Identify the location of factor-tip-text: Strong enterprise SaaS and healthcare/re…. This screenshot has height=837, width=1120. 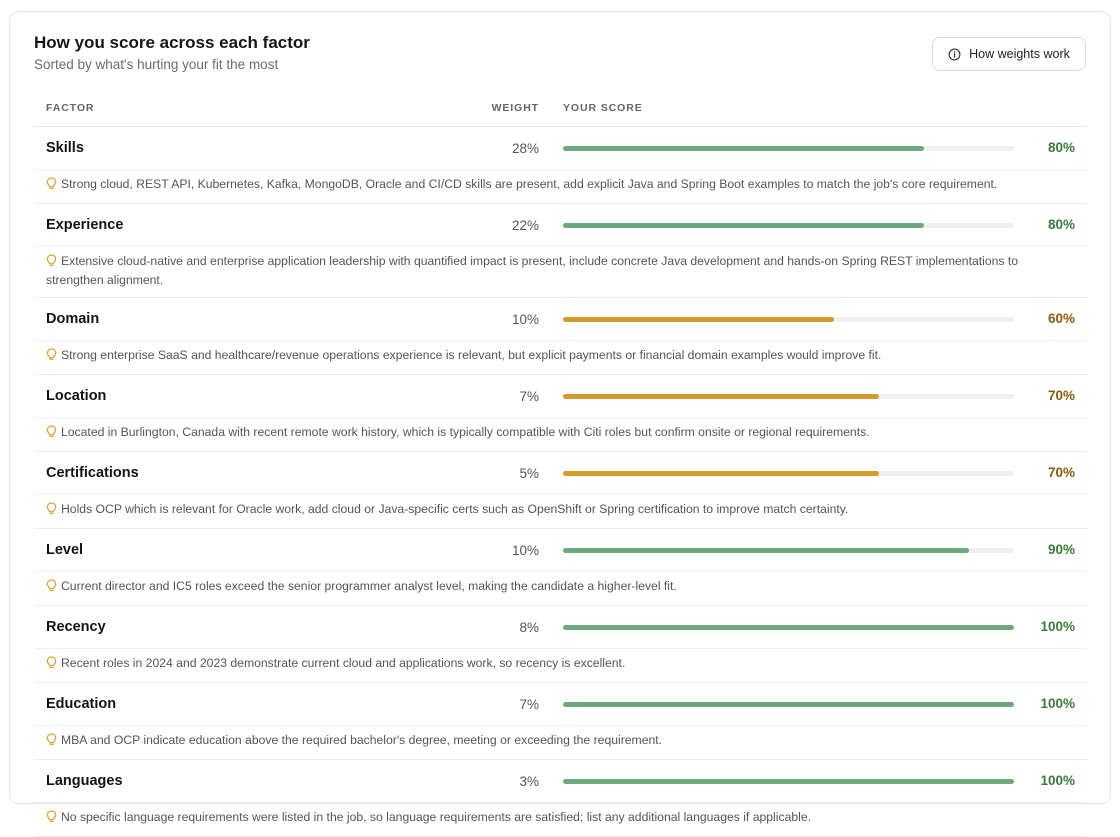
(471, 355).